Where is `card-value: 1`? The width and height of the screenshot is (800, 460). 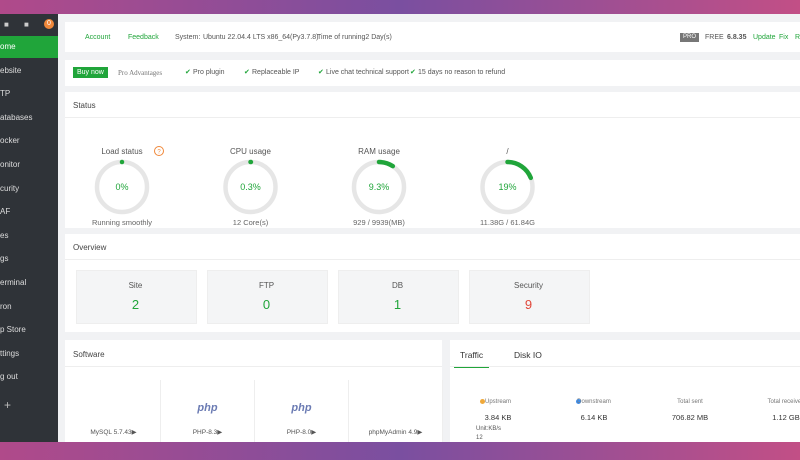
card-value: 1 is located at coordinates (397, 304).